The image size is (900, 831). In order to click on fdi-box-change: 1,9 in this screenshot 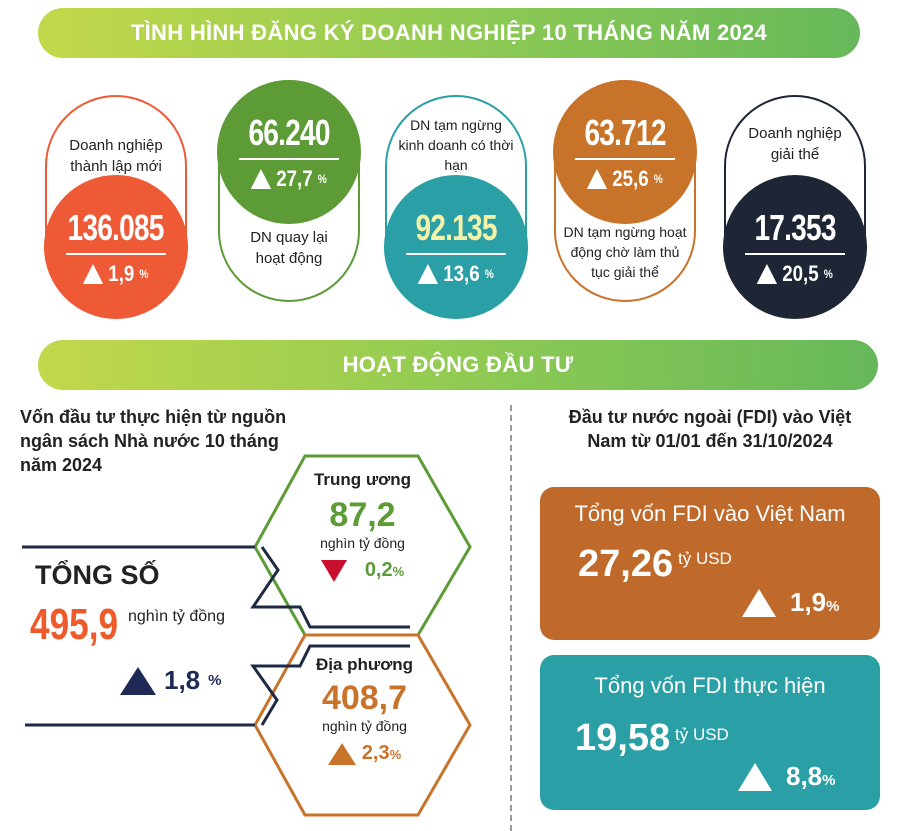, I will do `click(808, 602)`.